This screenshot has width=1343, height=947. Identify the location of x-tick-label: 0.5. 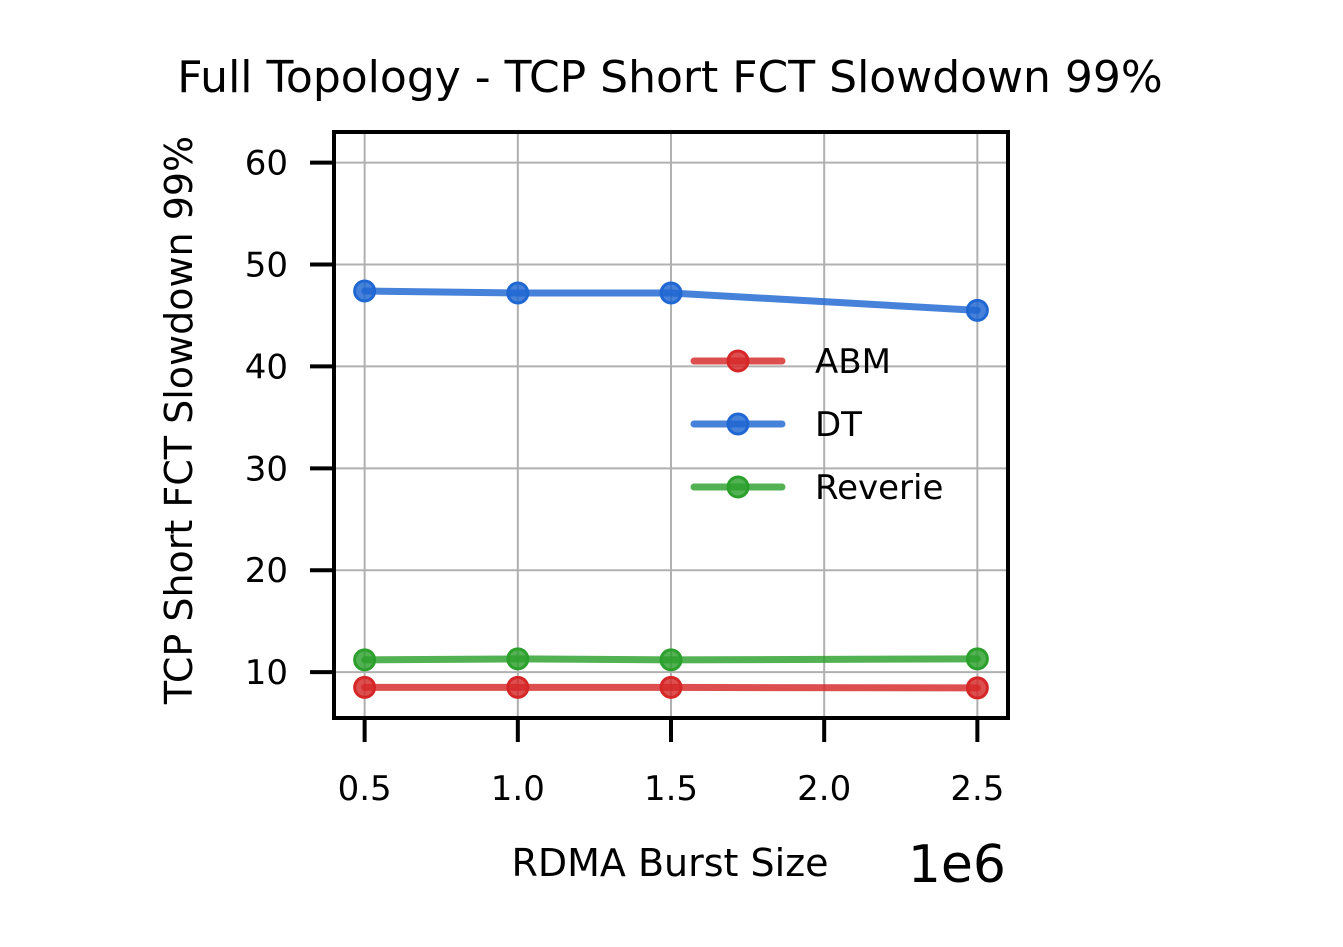
(365, 789).